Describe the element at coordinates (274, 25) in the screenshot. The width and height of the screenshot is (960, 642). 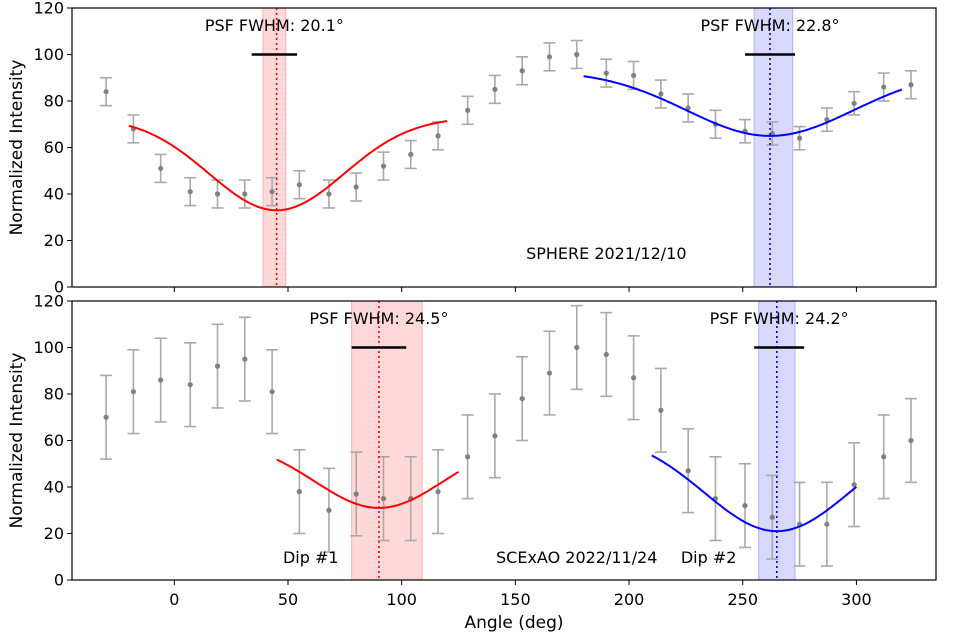
I see `psf-fwhm-label: PSF FWHM: 20.1°` at that location.